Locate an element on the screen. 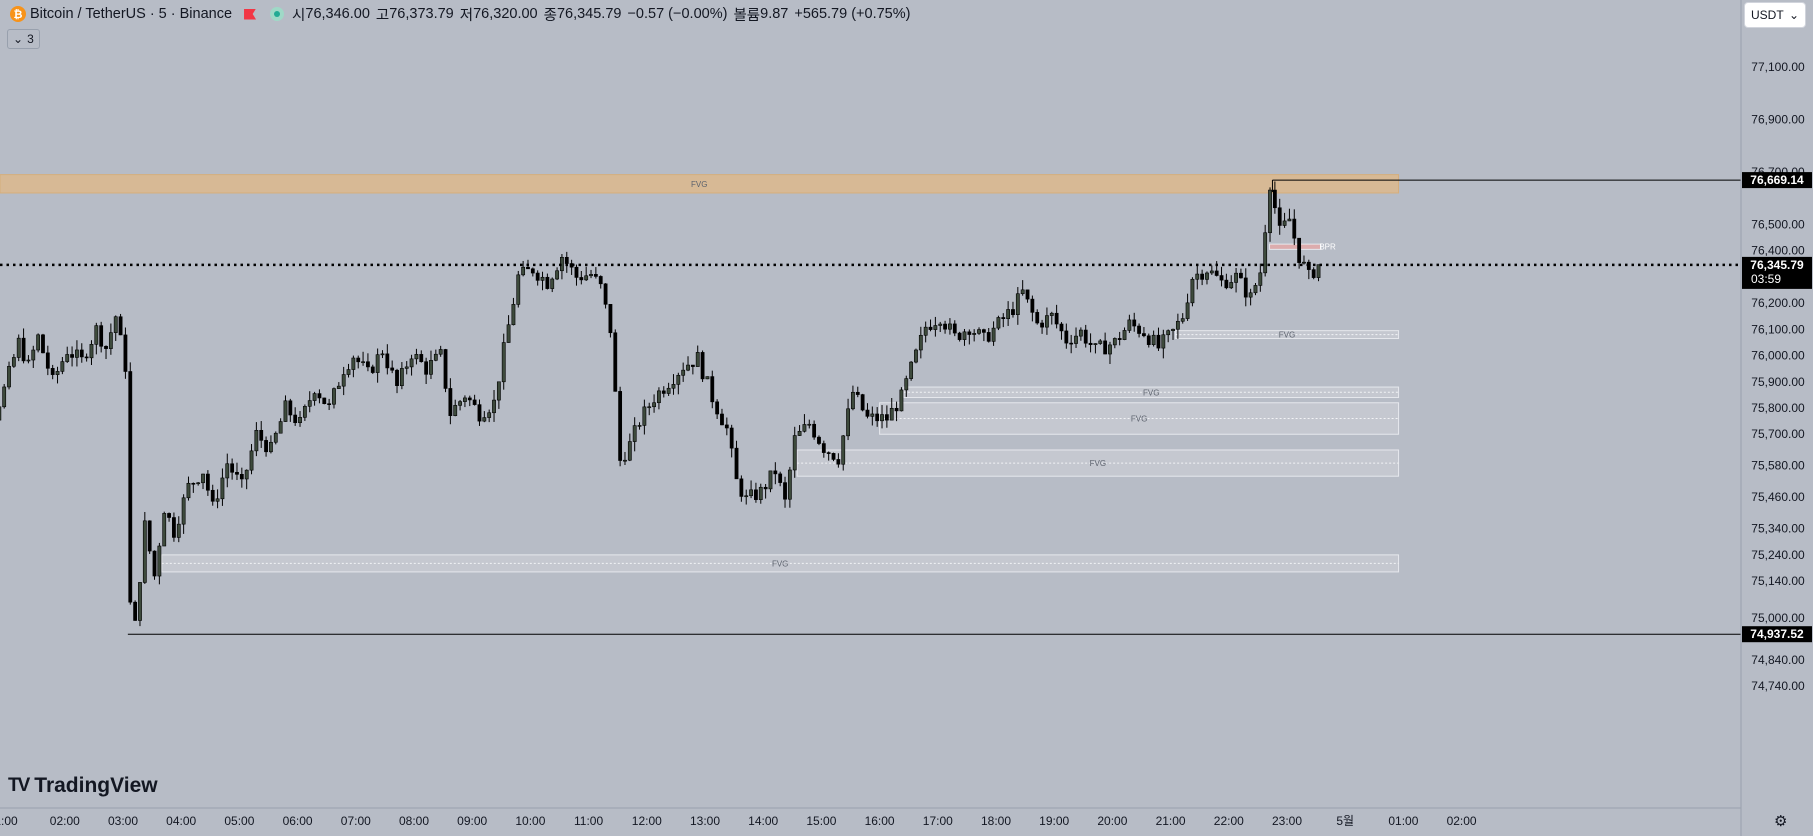 This screenshot has width=1813, height=836. time-tick-label: 11:00 is located at coordinates (588, 821).